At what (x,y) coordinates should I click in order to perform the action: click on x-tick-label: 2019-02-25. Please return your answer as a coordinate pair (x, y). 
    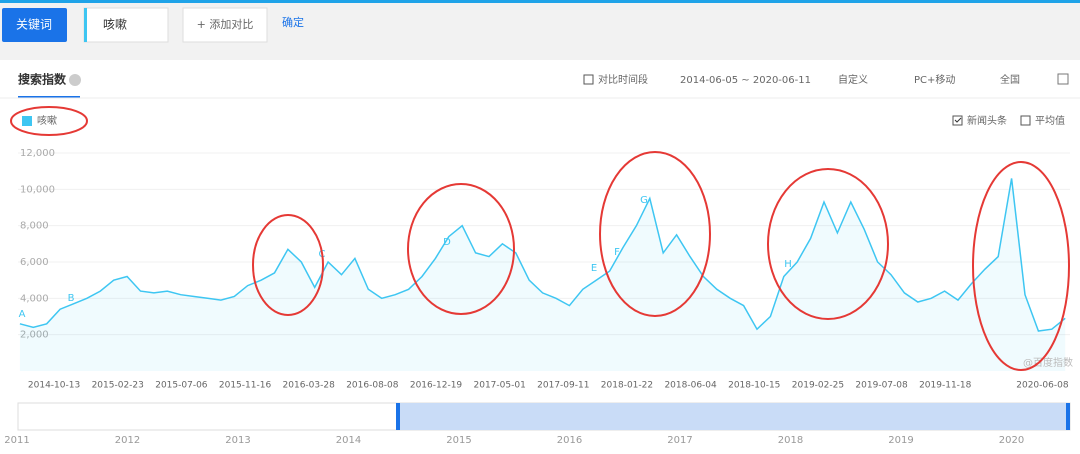
    Looking at the image, I should click on (818, 386).